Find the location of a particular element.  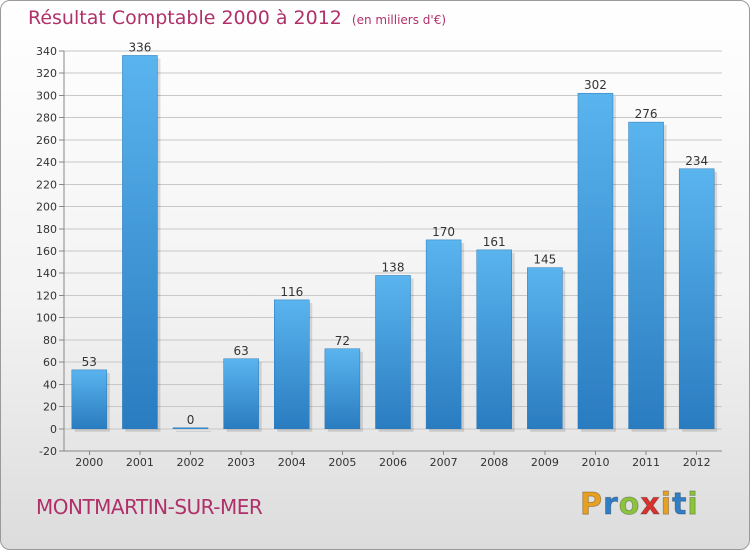

value-label: 161 is located at coordinates (494, 242).